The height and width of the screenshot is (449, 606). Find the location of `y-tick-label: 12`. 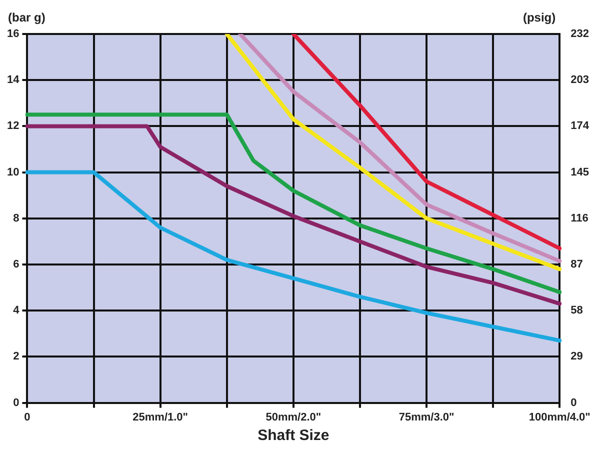

y-tick-label: 12 is located at coordinates (13, 126).